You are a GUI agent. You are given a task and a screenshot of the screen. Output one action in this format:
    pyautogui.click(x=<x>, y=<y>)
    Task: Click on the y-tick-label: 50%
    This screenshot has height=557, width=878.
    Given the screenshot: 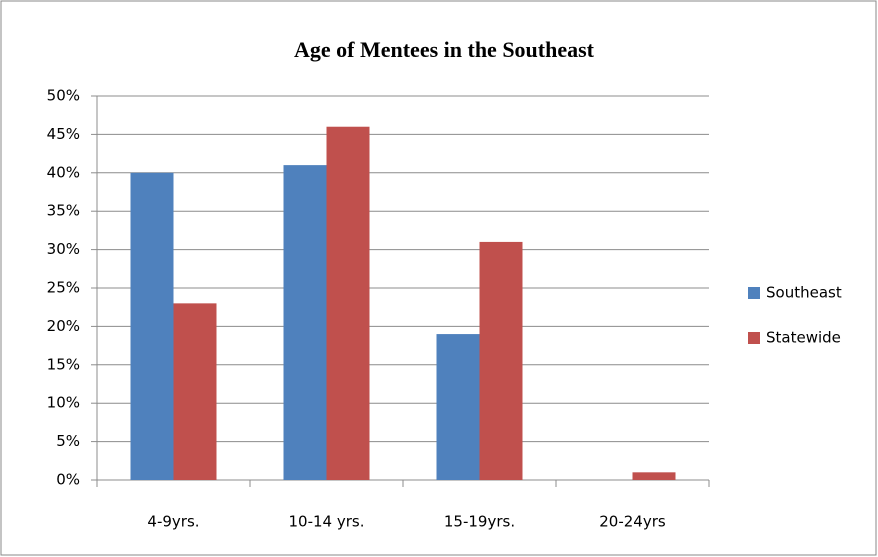 What is the action you would take?
    pyautogui.click(x=63, y=96)
    